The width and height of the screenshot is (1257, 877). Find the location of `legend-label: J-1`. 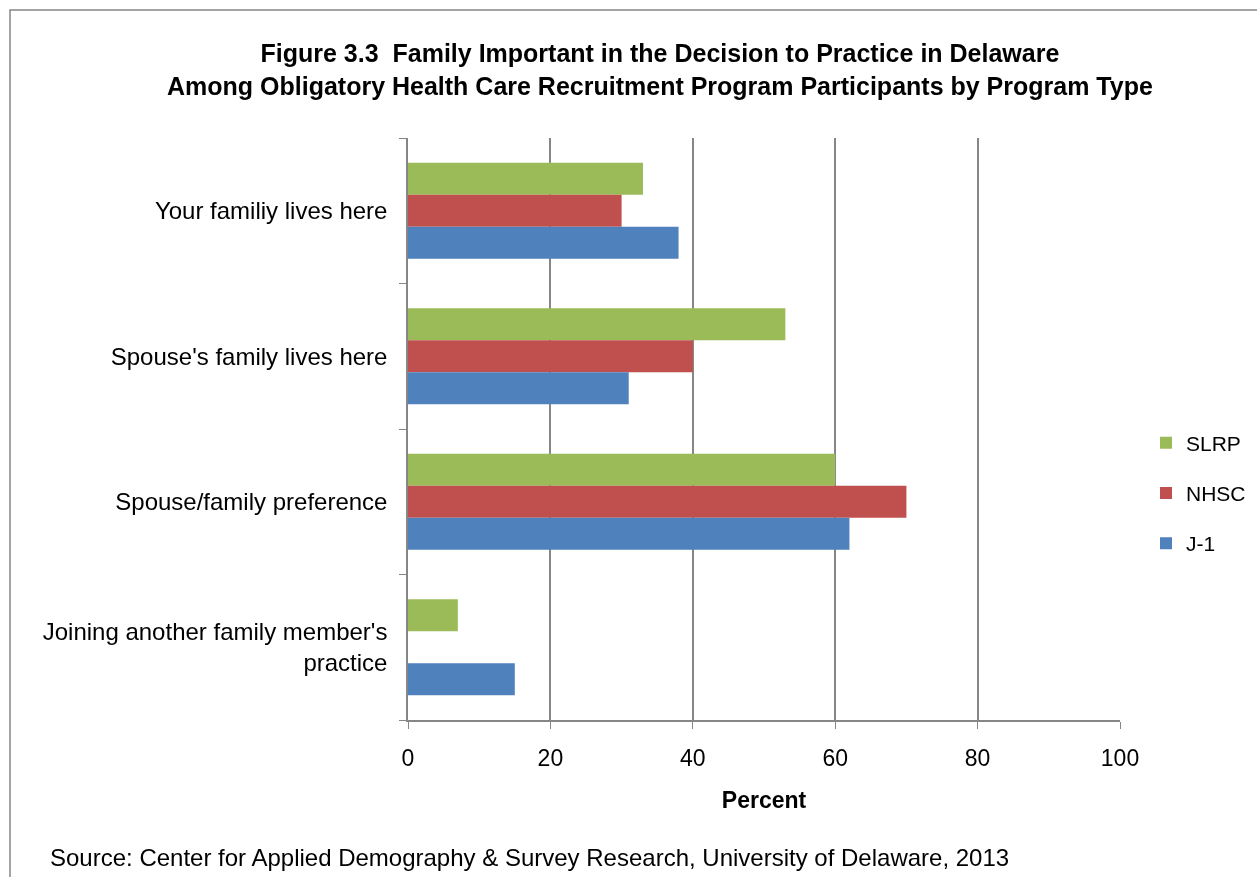

legend-label: J-1 is located at coordinates (1201, 544).